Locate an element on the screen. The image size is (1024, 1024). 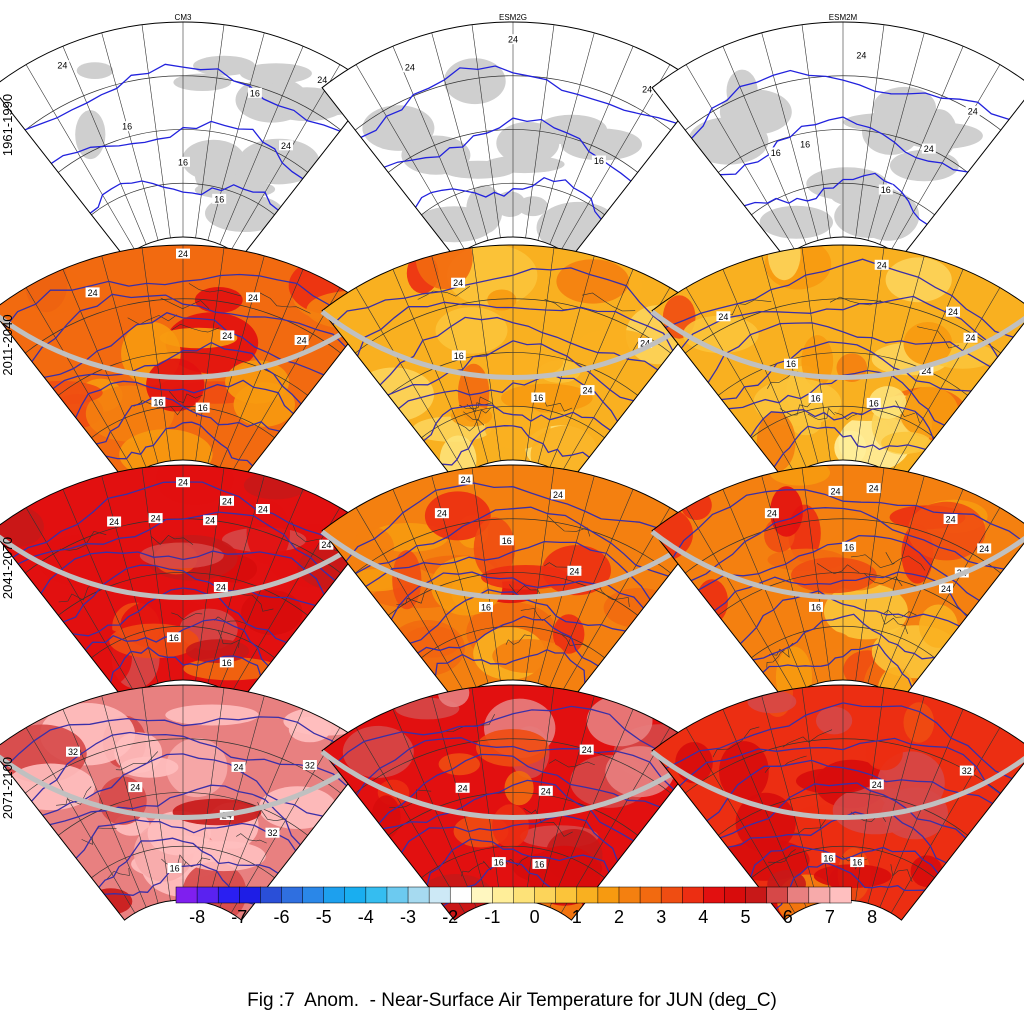
map-background is located at coordinates (187, 140).